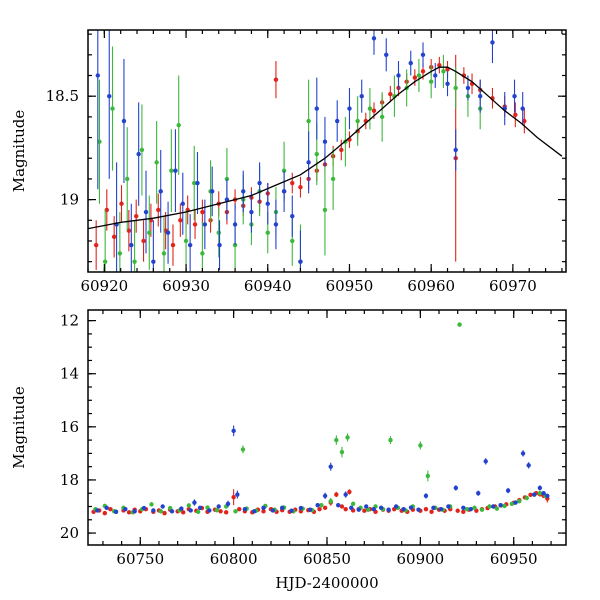 This screenshot has width=600, height=600. I want to click on svg-text: 60750, so click(140, 559).